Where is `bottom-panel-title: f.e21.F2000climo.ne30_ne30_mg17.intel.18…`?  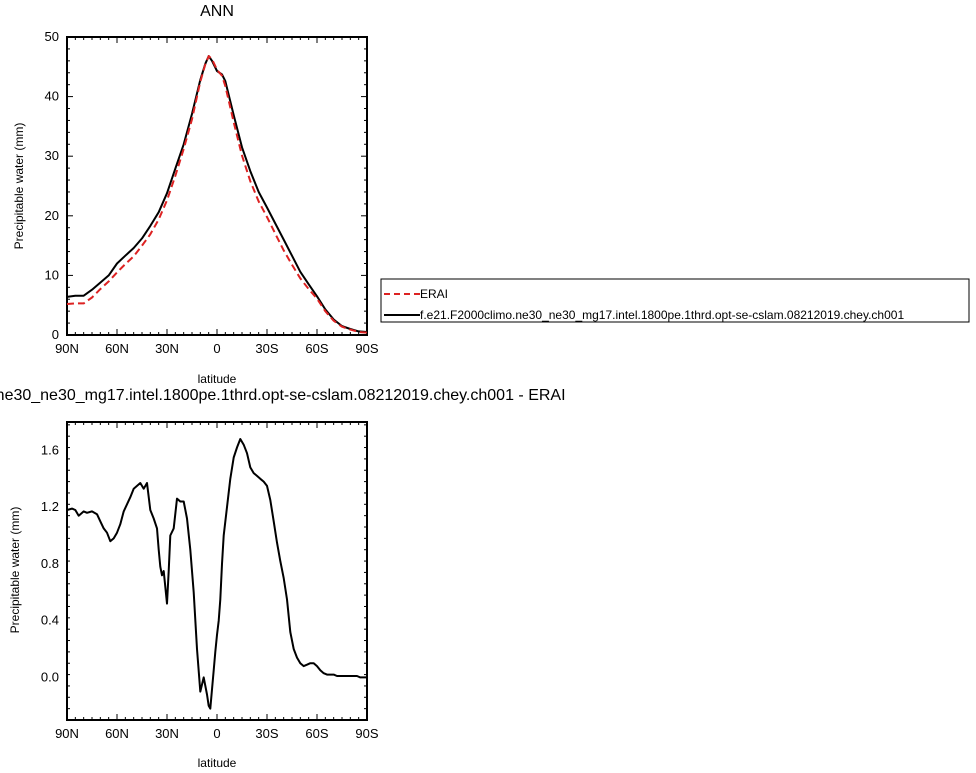
bottom-panel-title: f.e21.F2000climo.ne30_ne30_mg17.intel.18… is located at coordinates (283, 395).